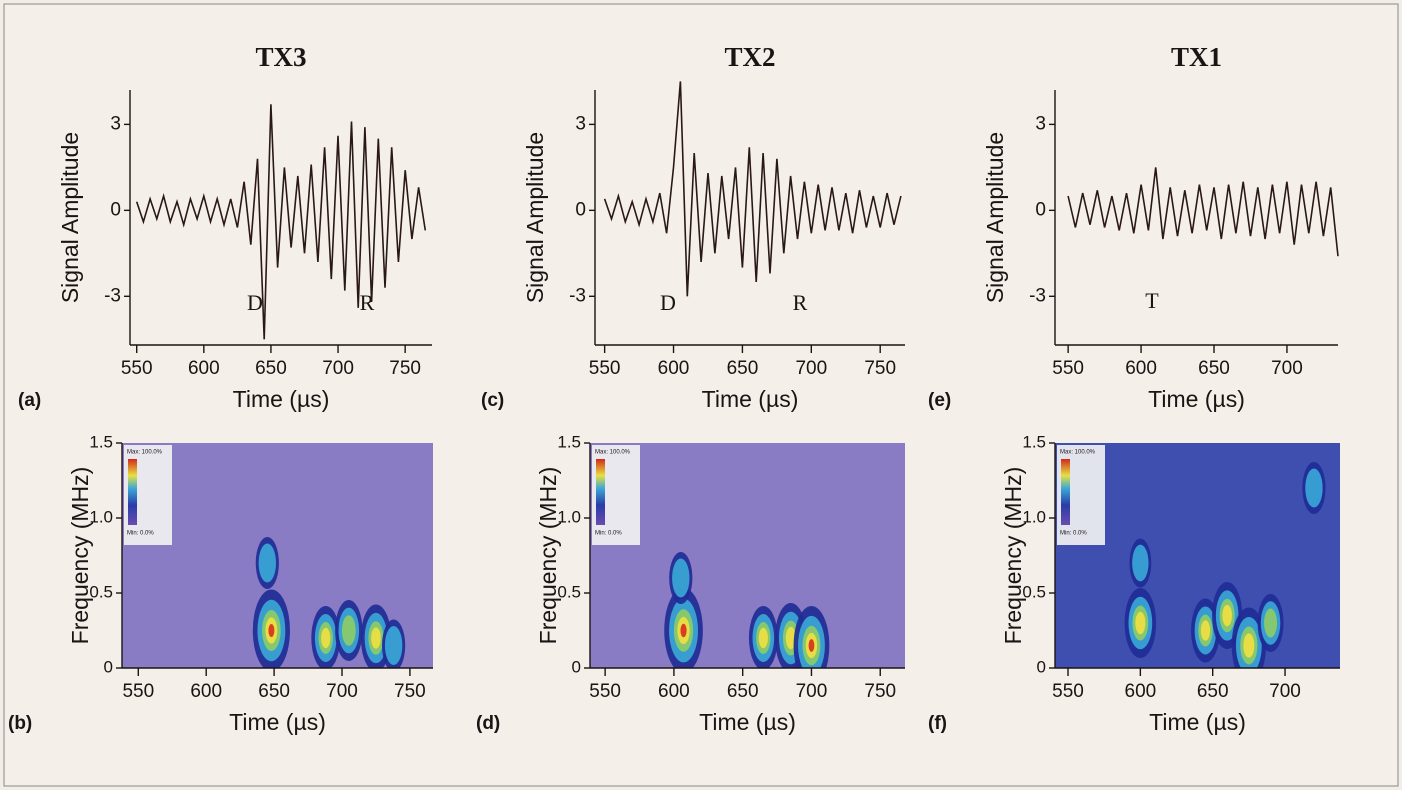  Describe the element at coordinates (937, 723) in the screenshot. I see `panel-label: (f)` at that location.